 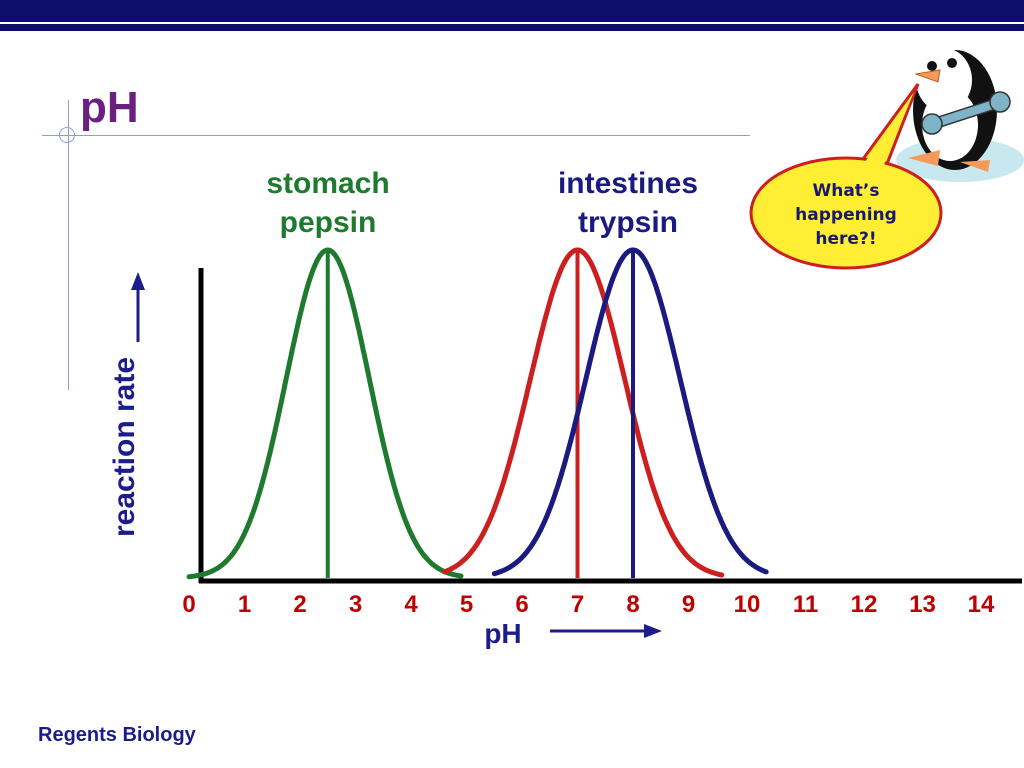 I want to click on x-tick-label: 0, so click(x=188, y=604).